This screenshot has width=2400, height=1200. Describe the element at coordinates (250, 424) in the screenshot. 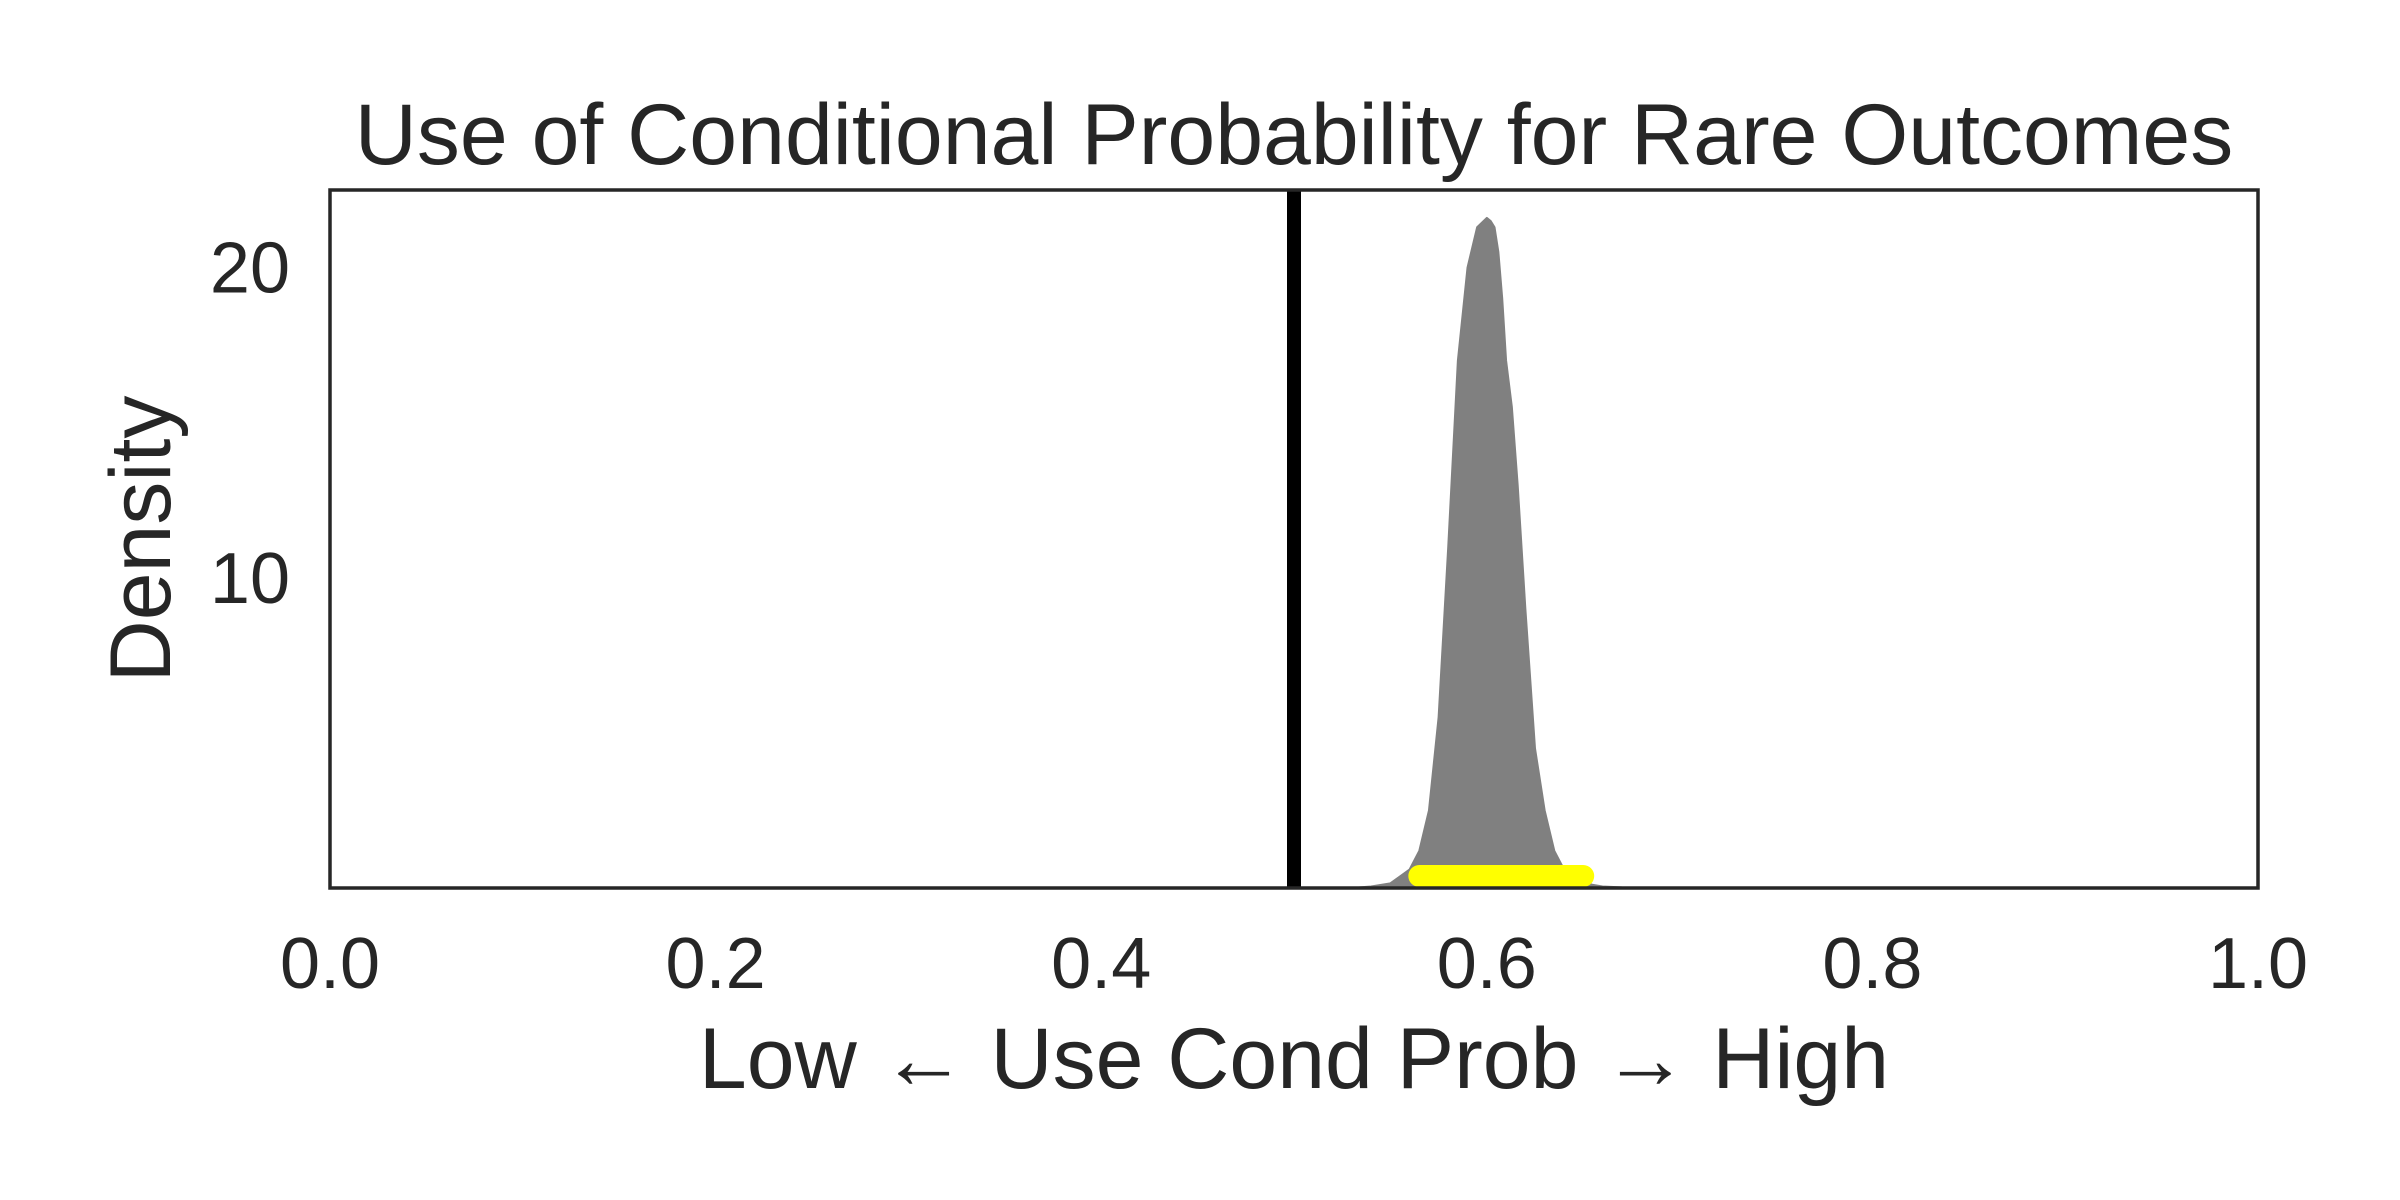

I see `y-tick-labels: 10 20` at that location.